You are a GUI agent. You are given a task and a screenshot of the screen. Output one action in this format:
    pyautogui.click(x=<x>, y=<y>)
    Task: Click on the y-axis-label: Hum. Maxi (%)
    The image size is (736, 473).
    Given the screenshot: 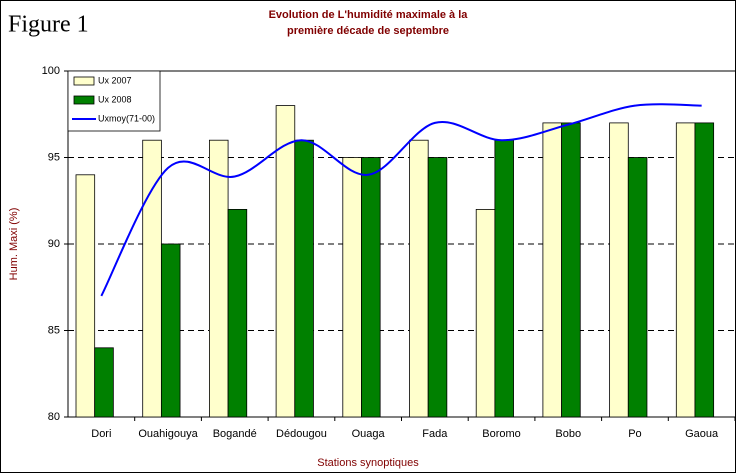 What is the action you would take?
    pyautogui.click(x=14, y=244)
    